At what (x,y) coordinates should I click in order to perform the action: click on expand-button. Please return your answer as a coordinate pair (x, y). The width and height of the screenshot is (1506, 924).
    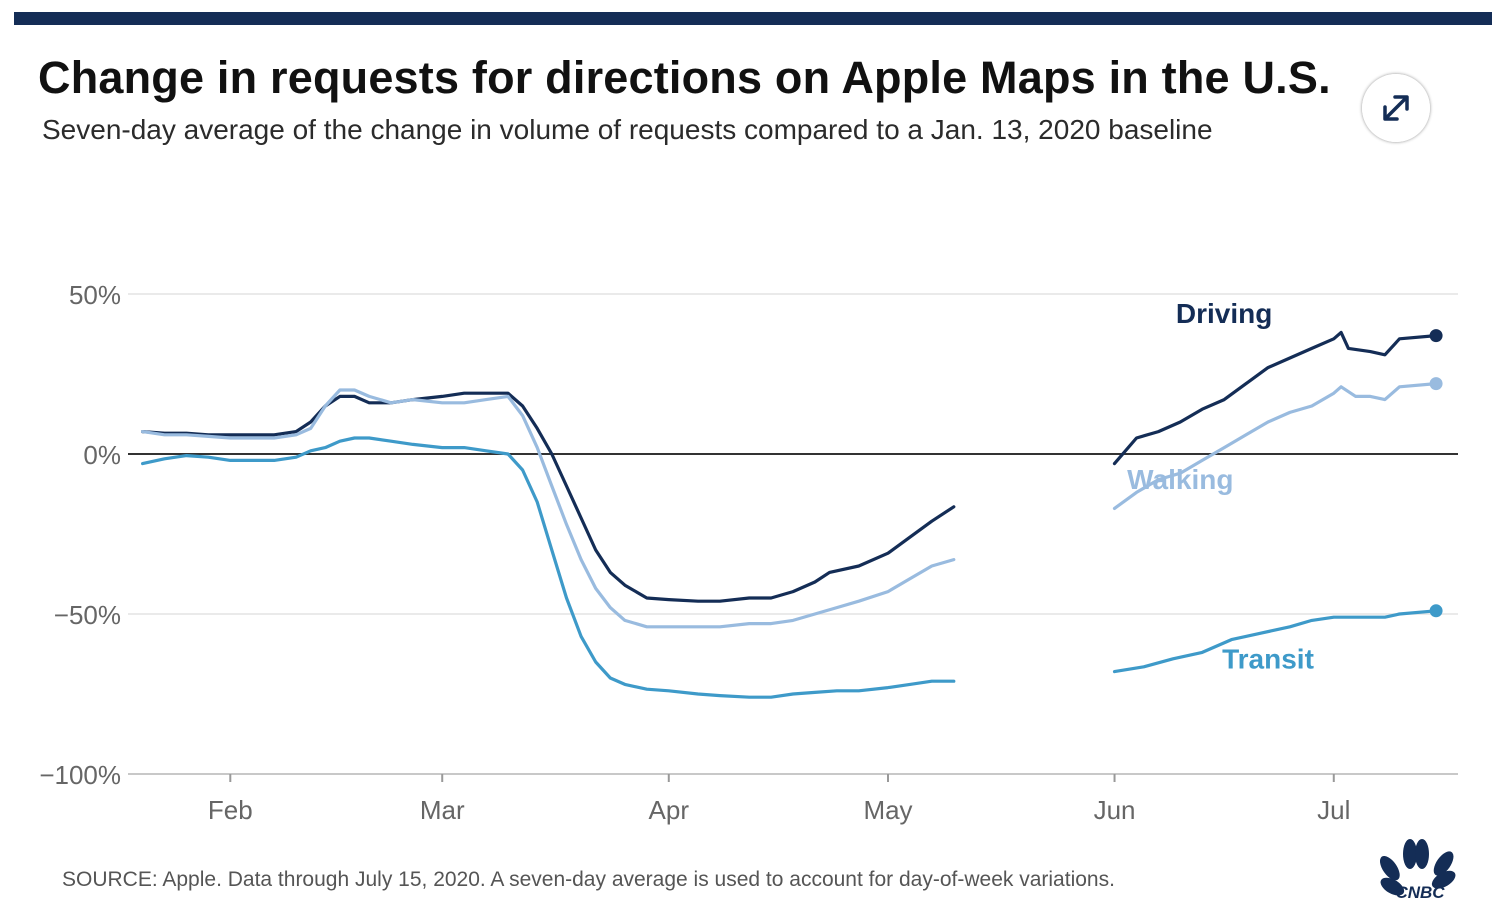
    Looking at the image, I should click on (1396, 108).